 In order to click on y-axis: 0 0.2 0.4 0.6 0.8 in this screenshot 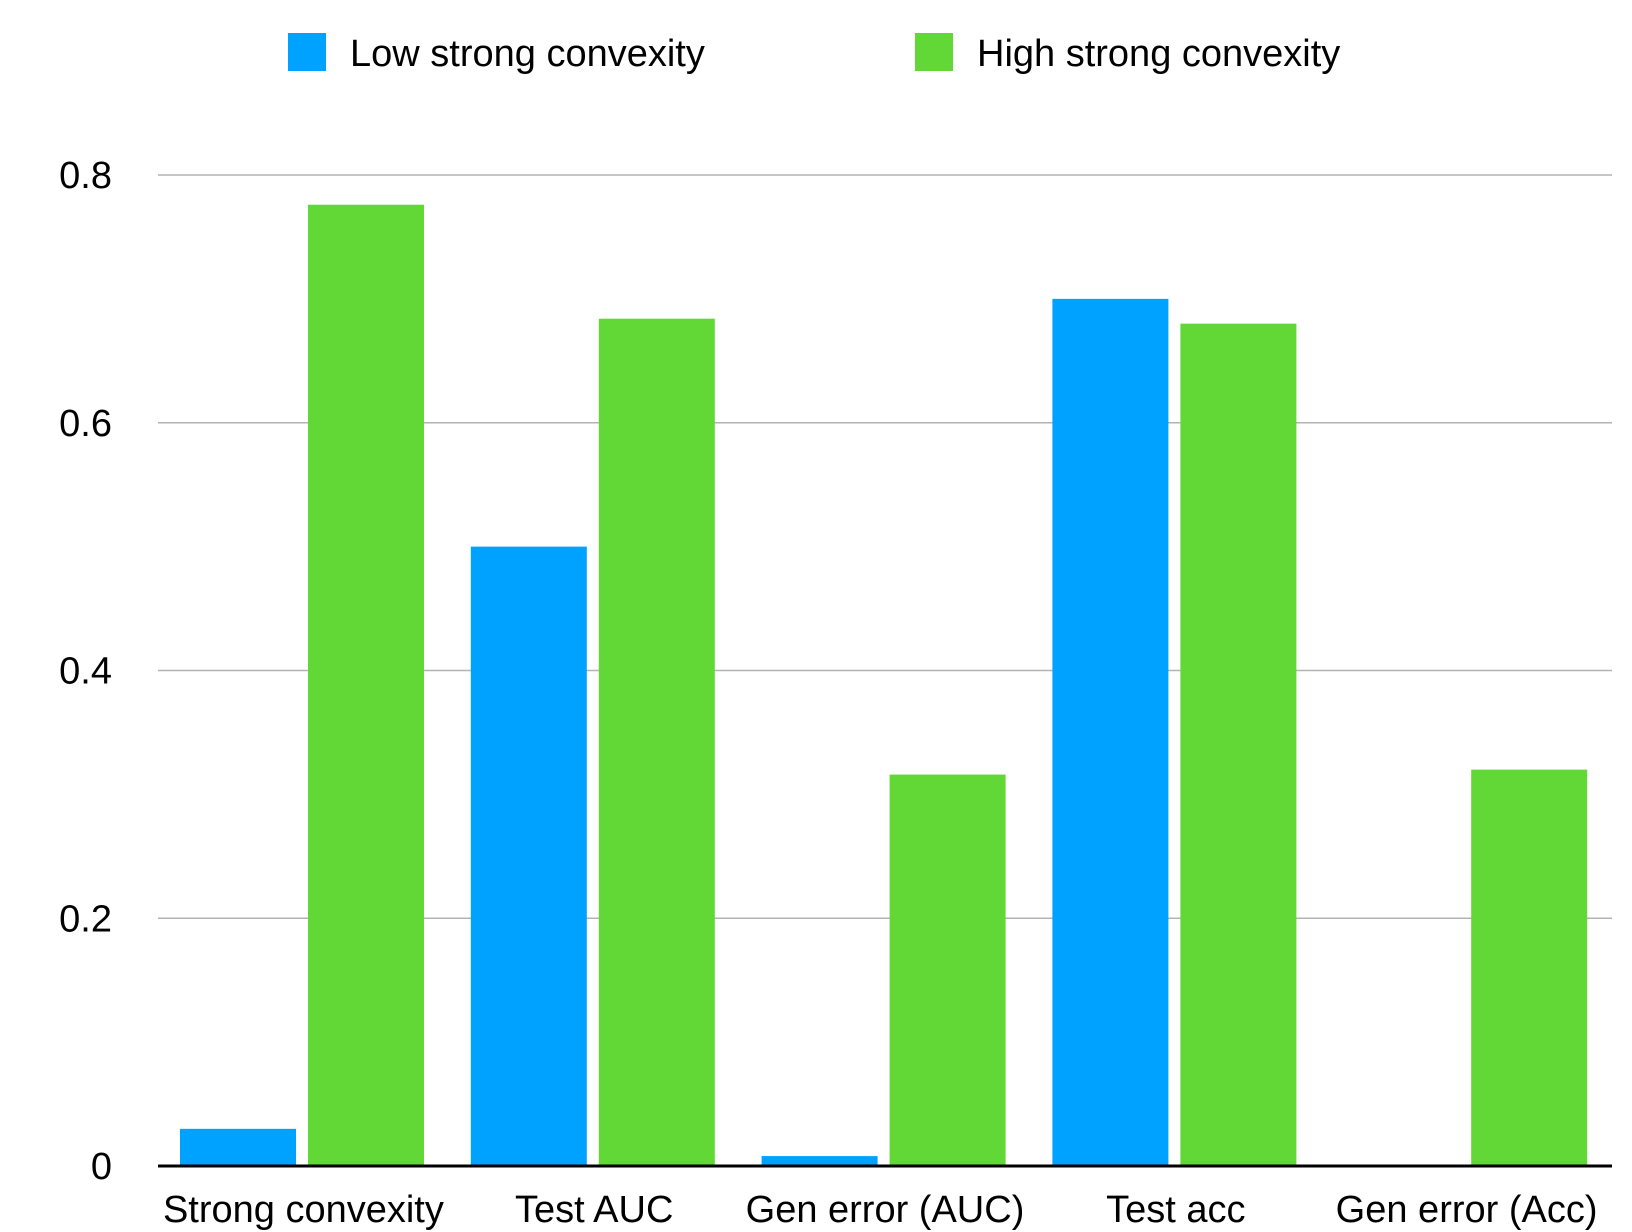, I will do `click(85, 671)`.